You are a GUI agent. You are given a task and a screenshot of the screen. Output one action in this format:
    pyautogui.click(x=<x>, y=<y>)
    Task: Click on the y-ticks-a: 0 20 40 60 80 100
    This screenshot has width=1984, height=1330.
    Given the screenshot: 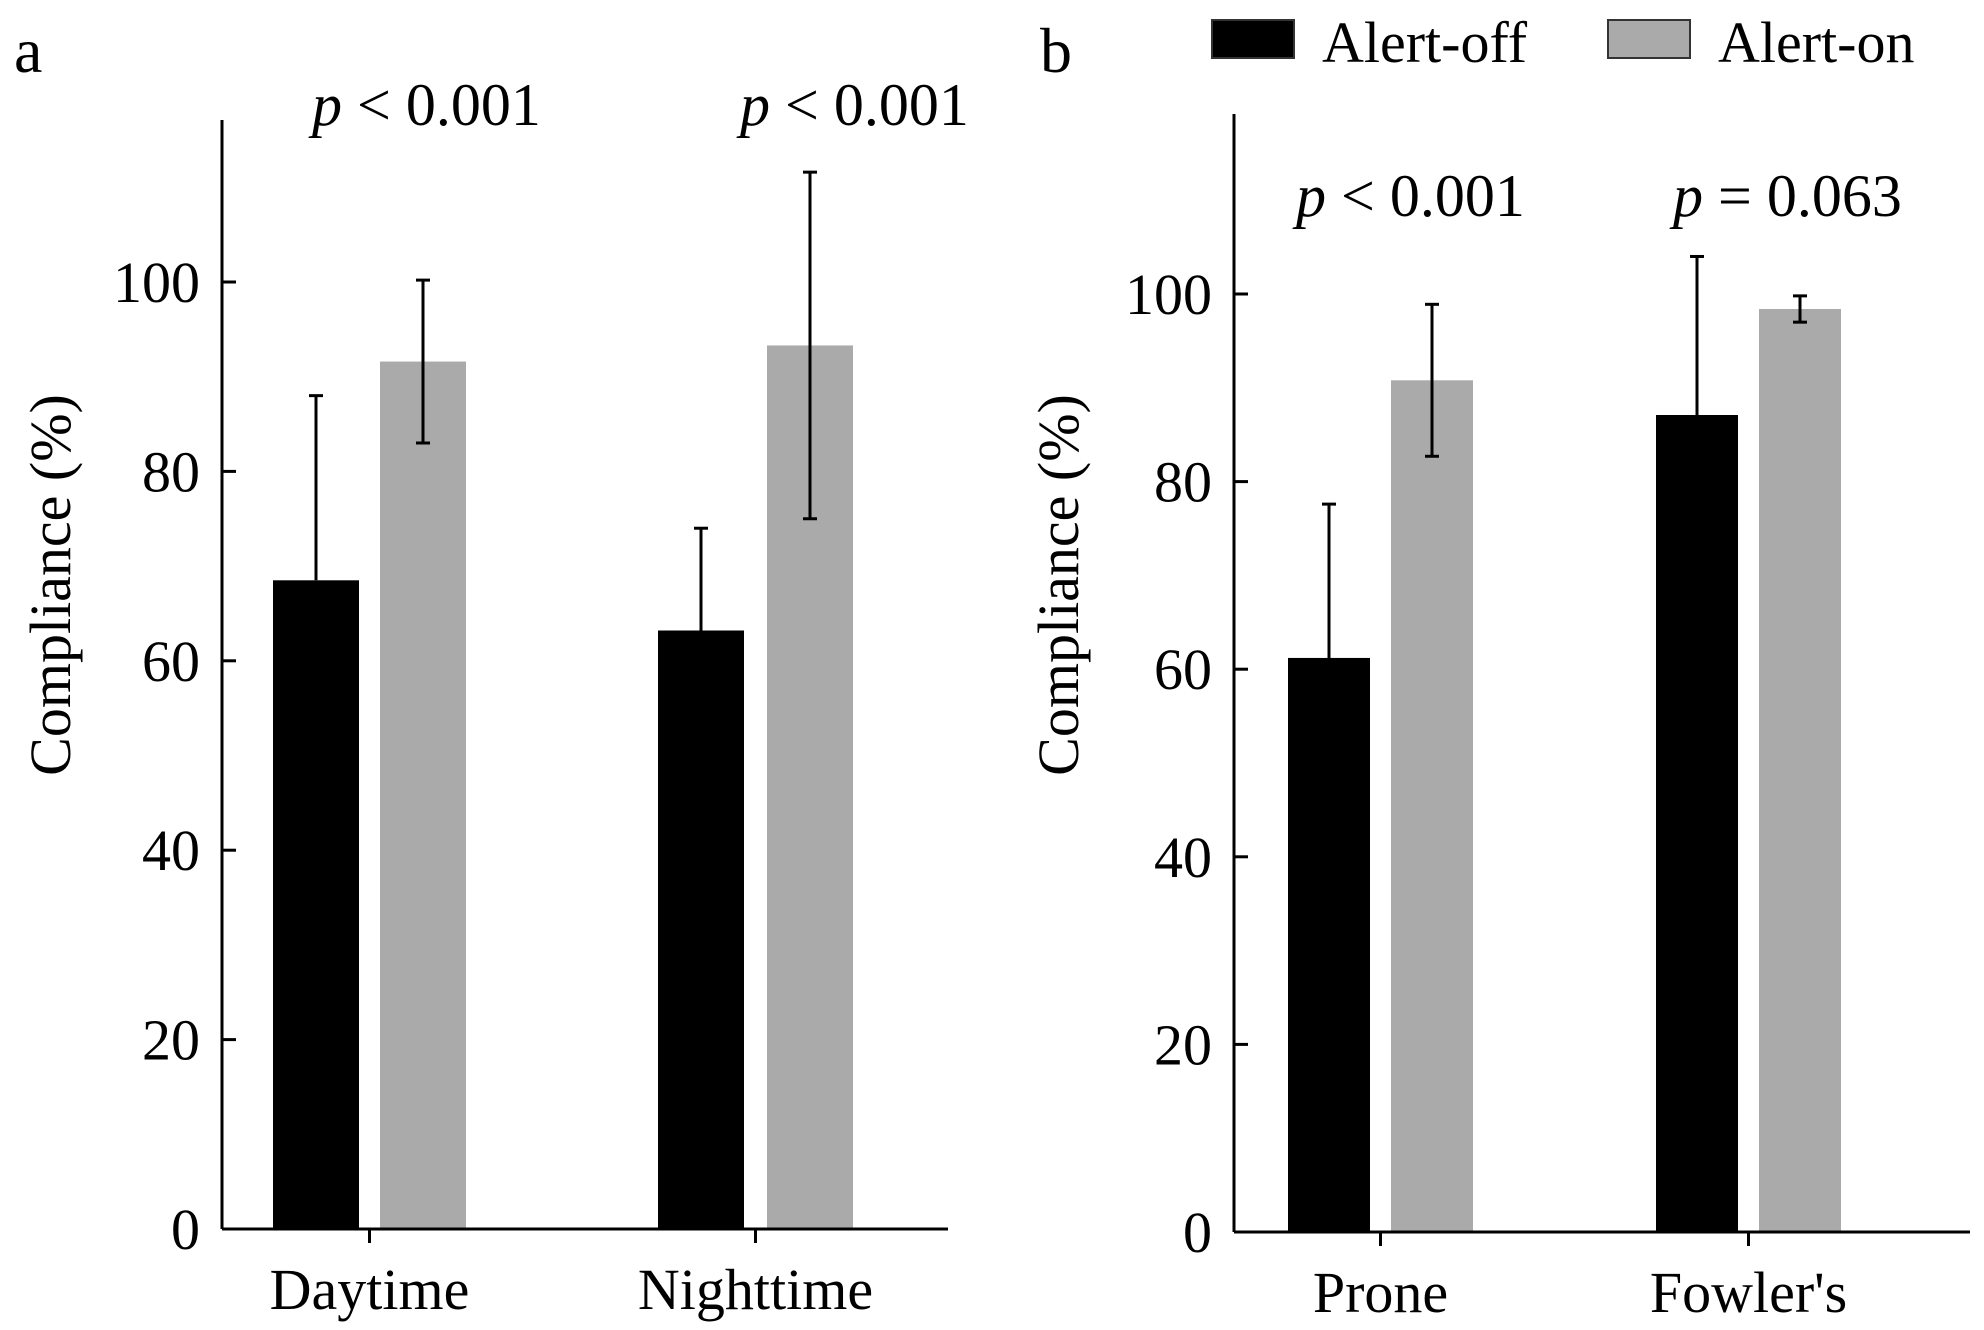 What is the action you would take?
    pyautogui.click(x=174, y=756)
    